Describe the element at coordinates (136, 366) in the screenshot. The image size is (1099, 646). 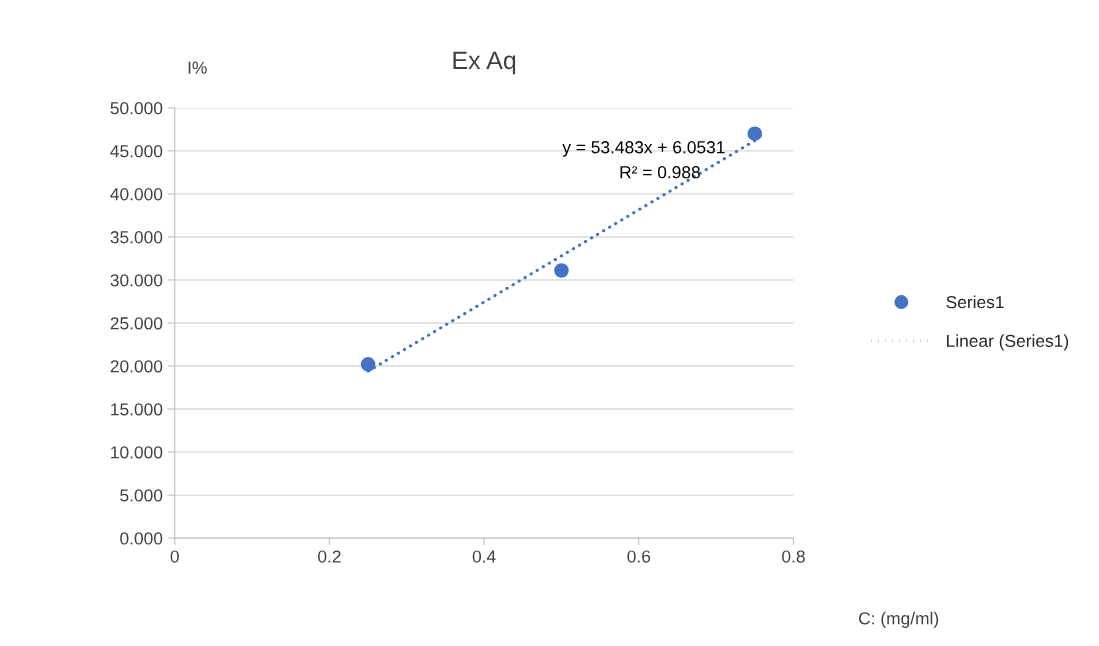
I see `y-tick-label: 20.000` at that location.